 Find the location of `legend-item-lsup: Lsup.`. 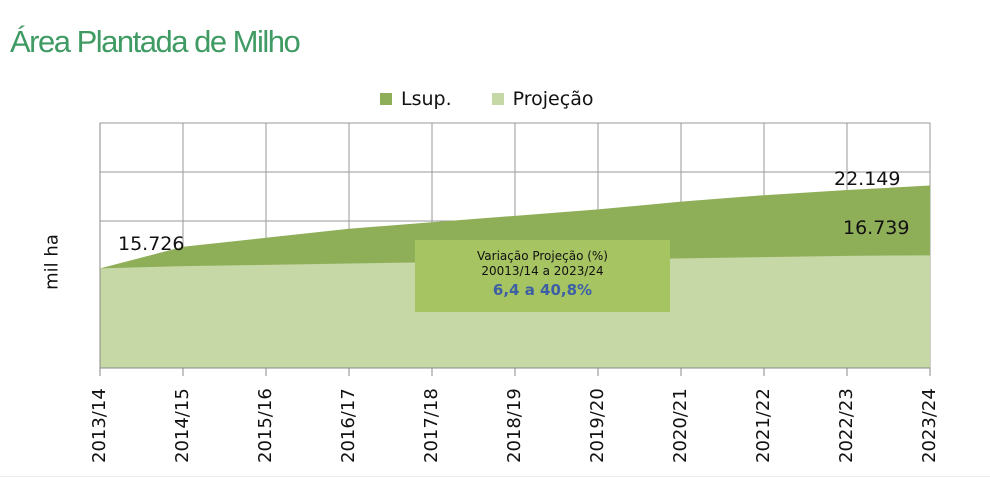

legend-item-lsup: Lsup. is located at coordinates (416, 99).